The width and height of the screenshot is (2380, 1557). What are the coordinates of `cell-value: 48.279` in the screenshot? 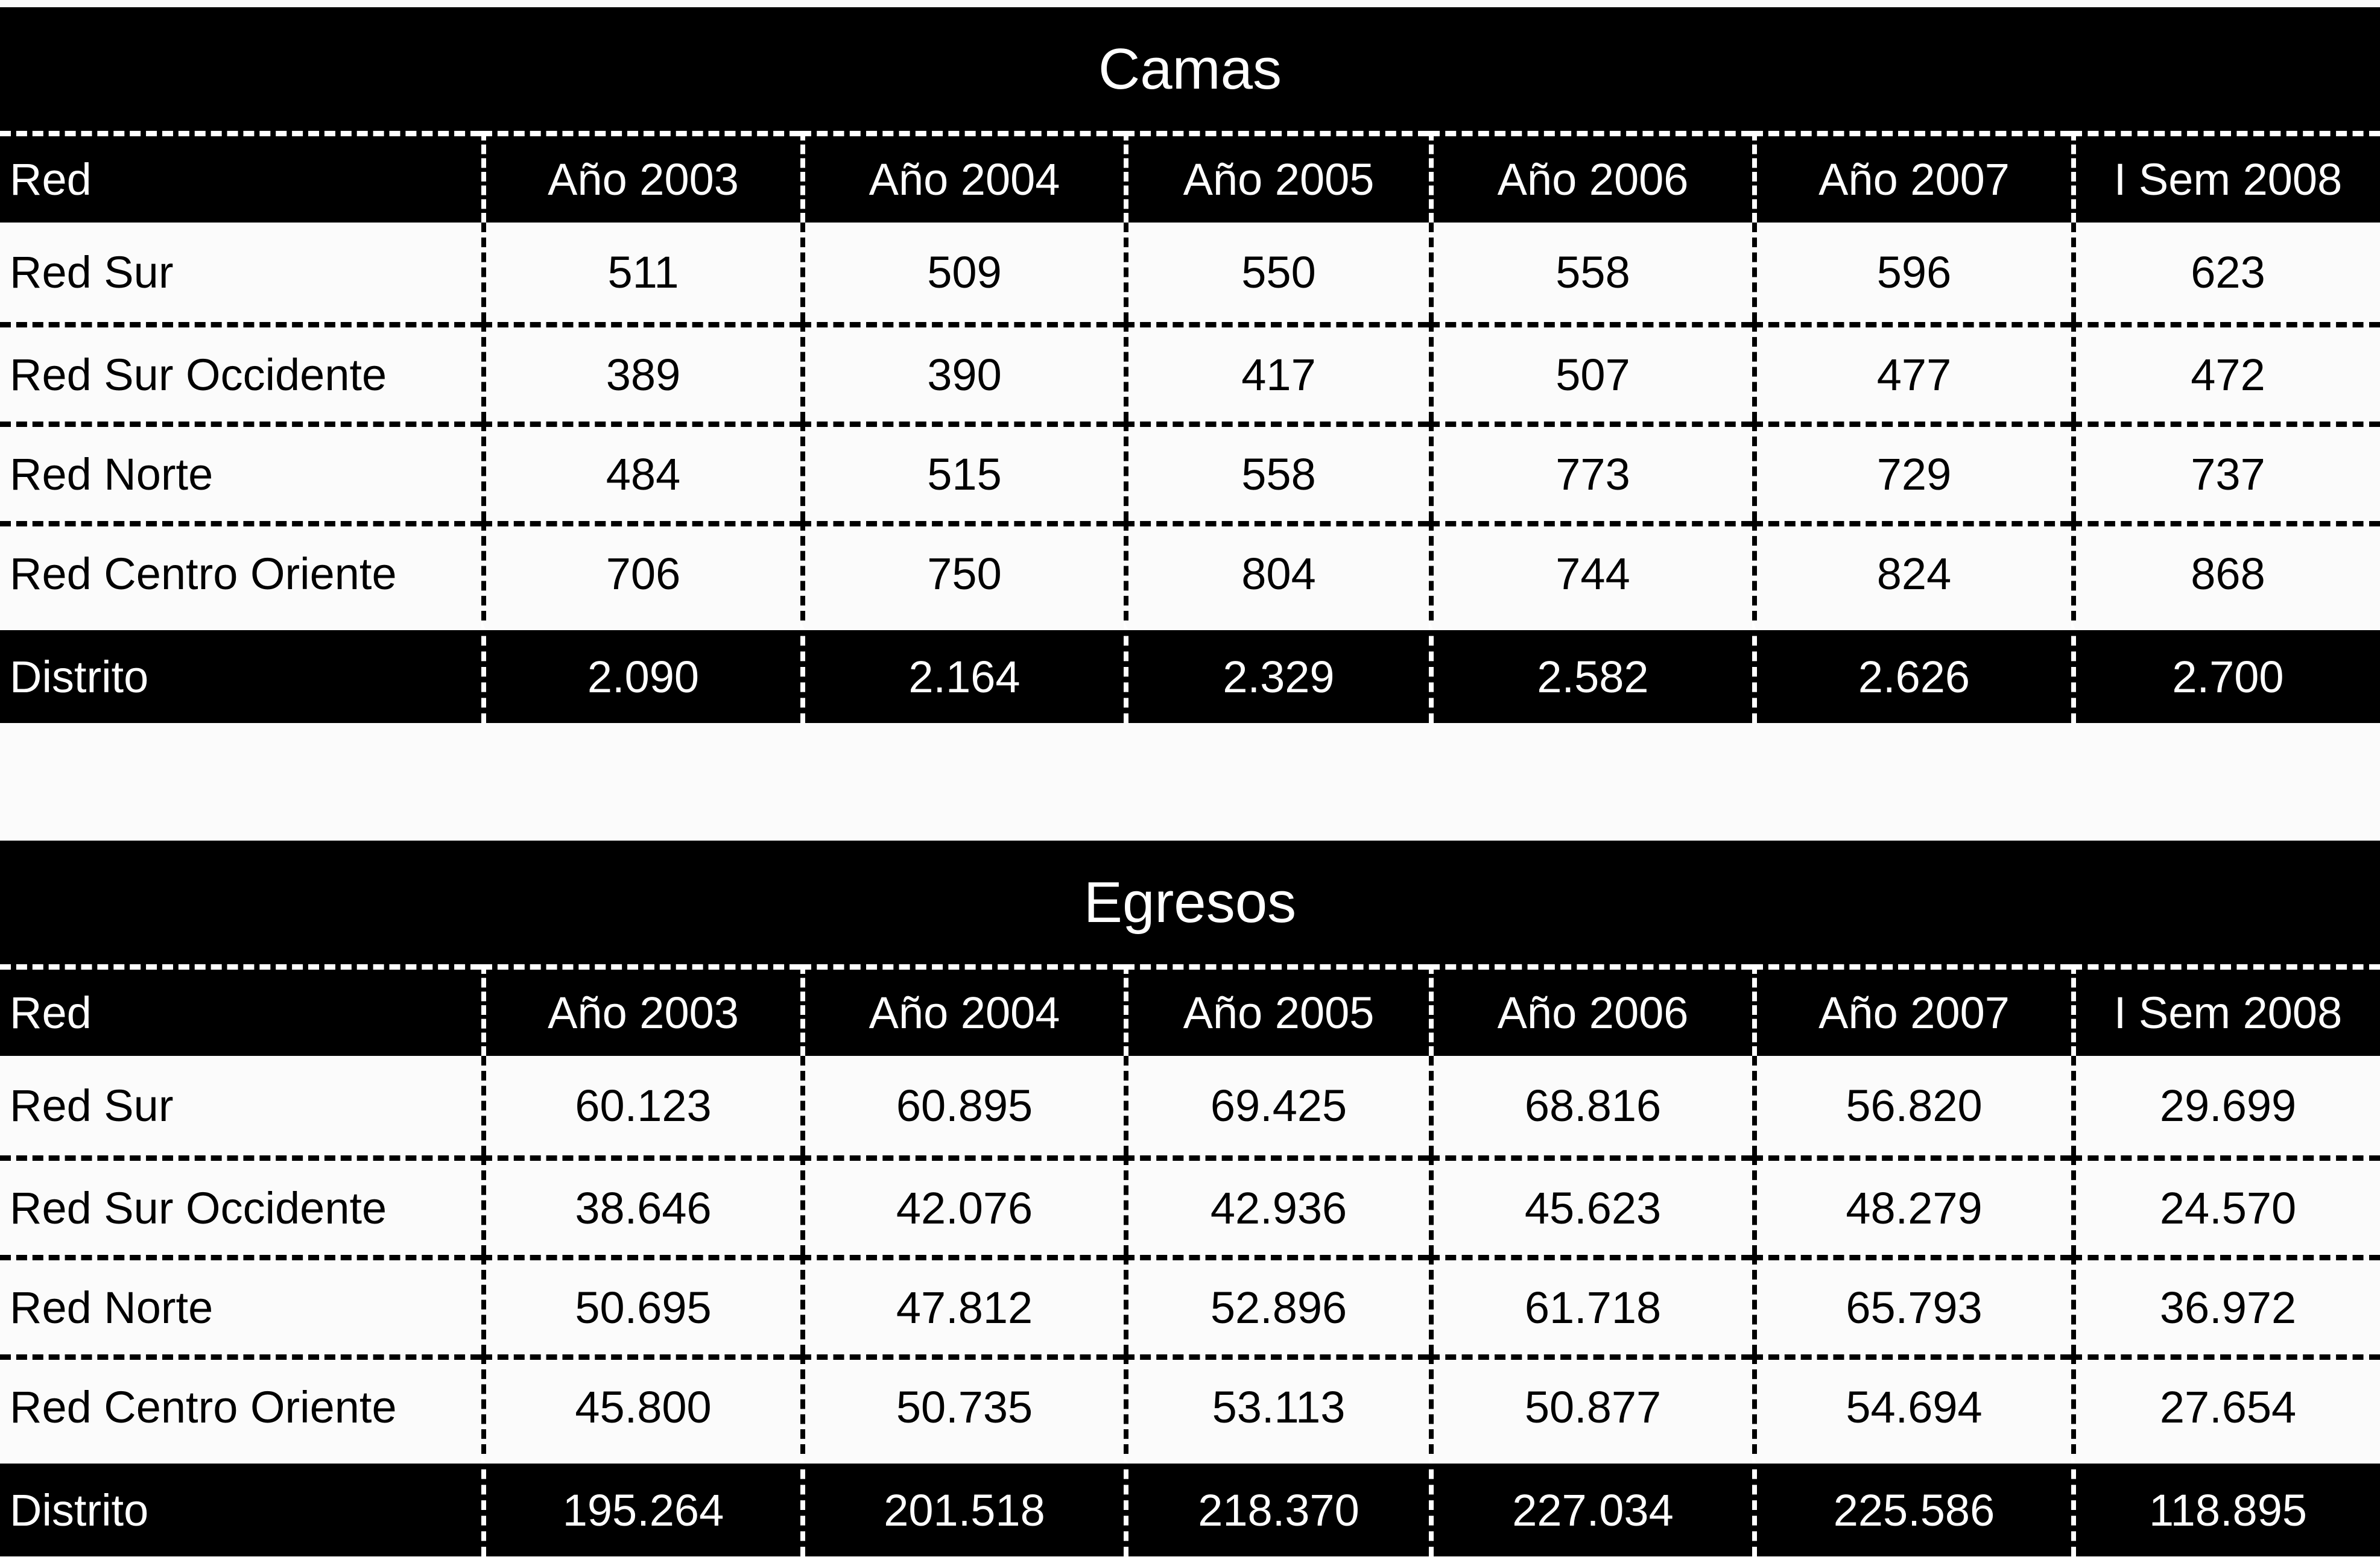 It's located at (1912, 1205).